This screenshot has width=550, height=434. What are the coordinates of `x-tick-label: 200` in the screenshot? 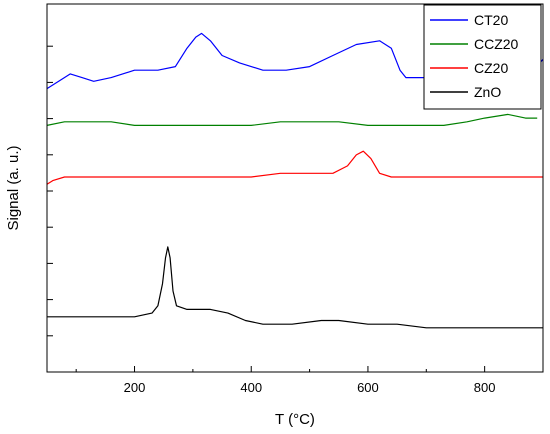 It's located at (135, 387).